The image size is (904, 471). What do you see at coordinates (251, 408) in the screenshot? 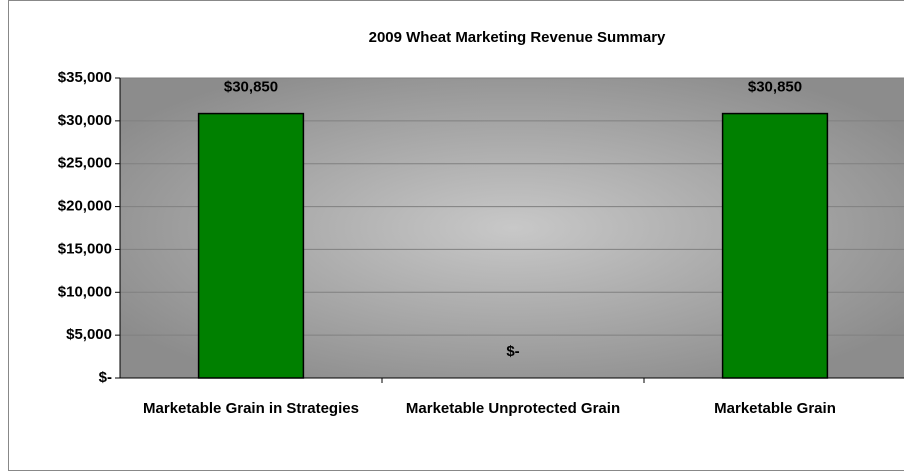
I see `x-tick-label: Marketable Grain in Strategies` at bounding box center [251, 408].